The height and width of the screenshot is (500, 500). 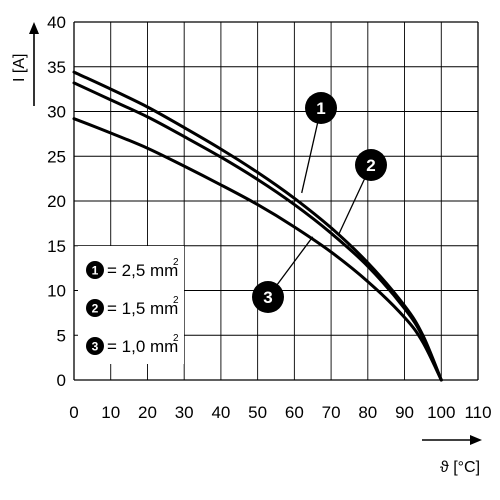 What do you see at coordinates (476, 440) in the screenshot?
I see `x-axis-arrowhead` at bounding box center [476, 440].